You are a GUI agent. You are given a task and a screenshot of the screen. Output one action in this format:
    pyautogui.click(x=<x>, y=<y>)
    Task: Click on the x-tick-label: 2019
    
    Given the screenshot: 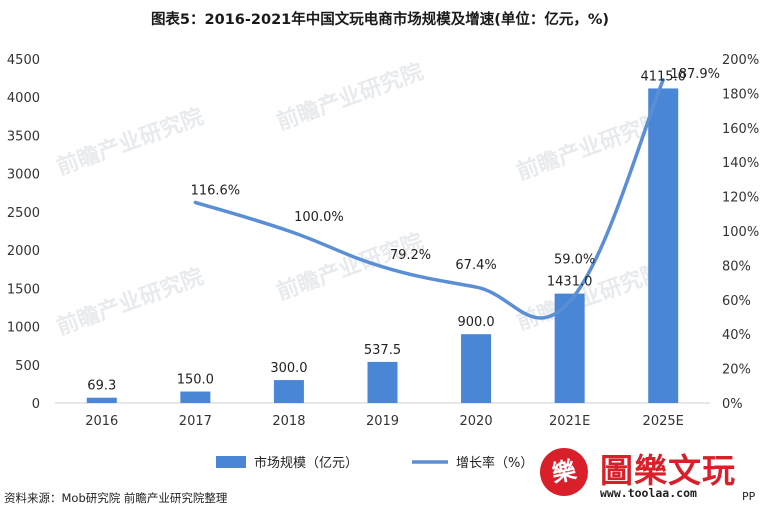 What is the action you would take?
    pyautogui.click(x=382, y=421)
    